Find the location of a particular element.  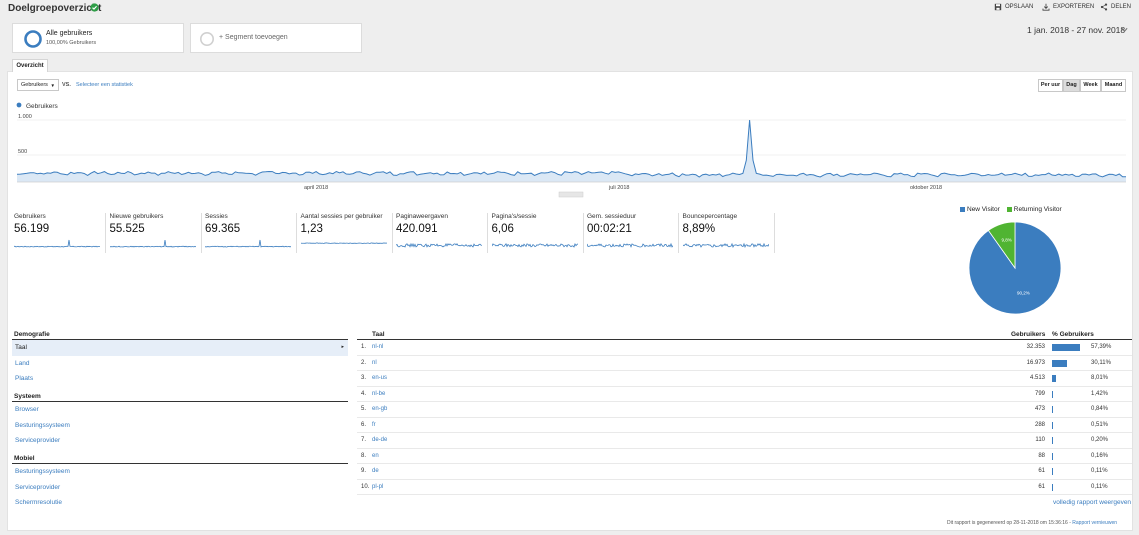

date-range-picker: 1 jan. 2018 - 27 nov. 2018 is located at coordinates (1076, 30).